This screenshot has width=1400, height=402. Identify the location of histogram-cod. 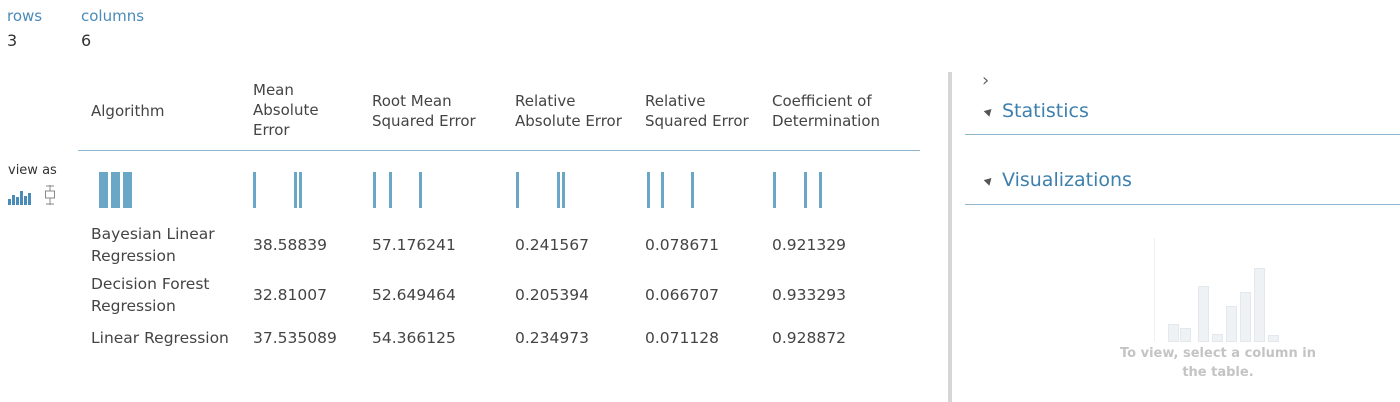
(799, 190).